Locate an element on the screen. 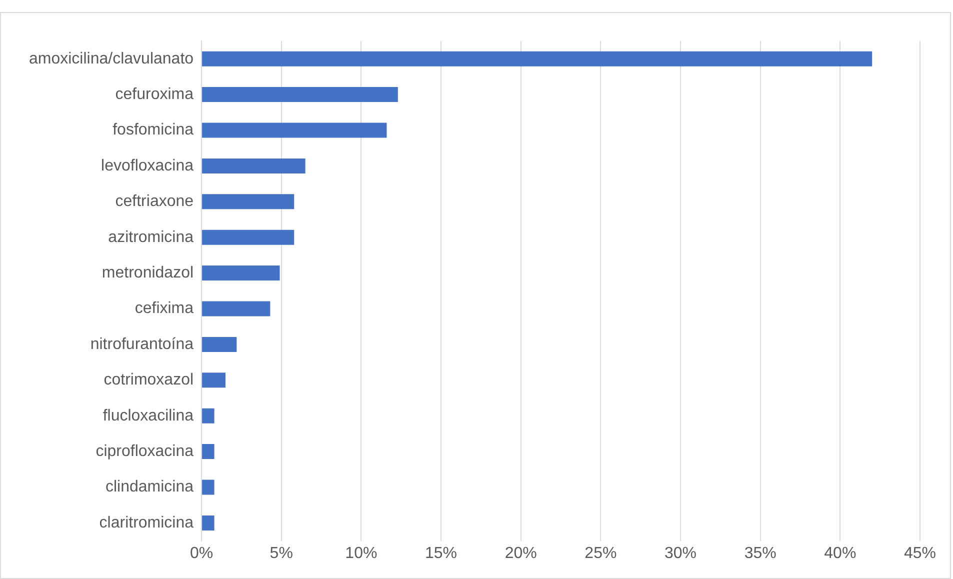 This screenshot has height=579, width=953. y-tick-label: cefixima is located at coordinates (164, 309).